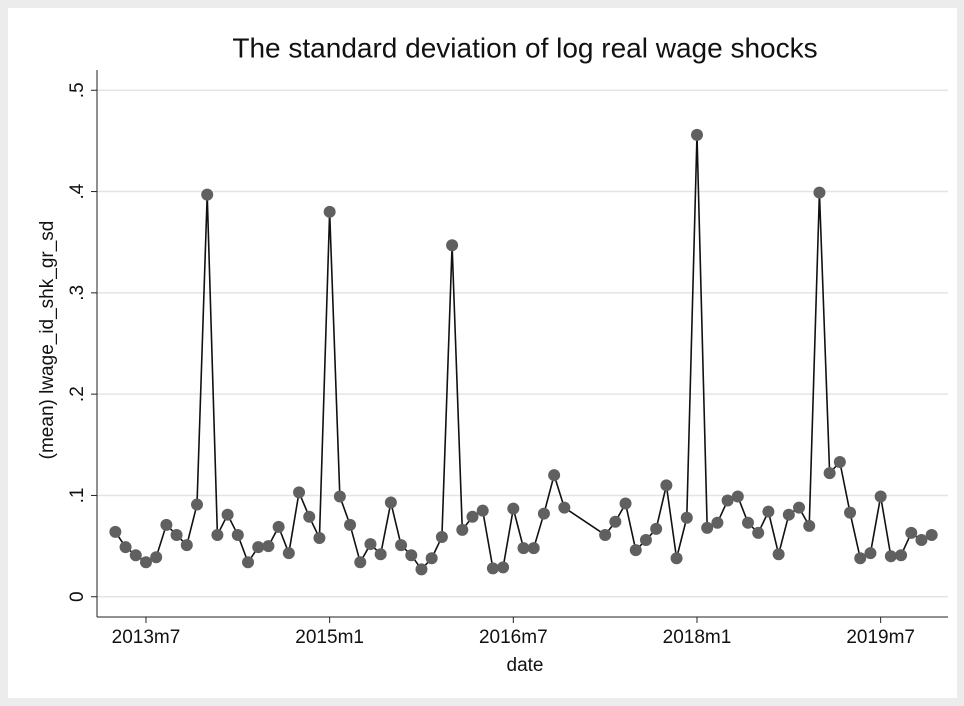 Image resolution: width=964 pixels, height=706 pixels. What do you see at coordinates (77, 496) in the screenshot?
I see `y-tick-label: .1` at bounding box center [77, 496].